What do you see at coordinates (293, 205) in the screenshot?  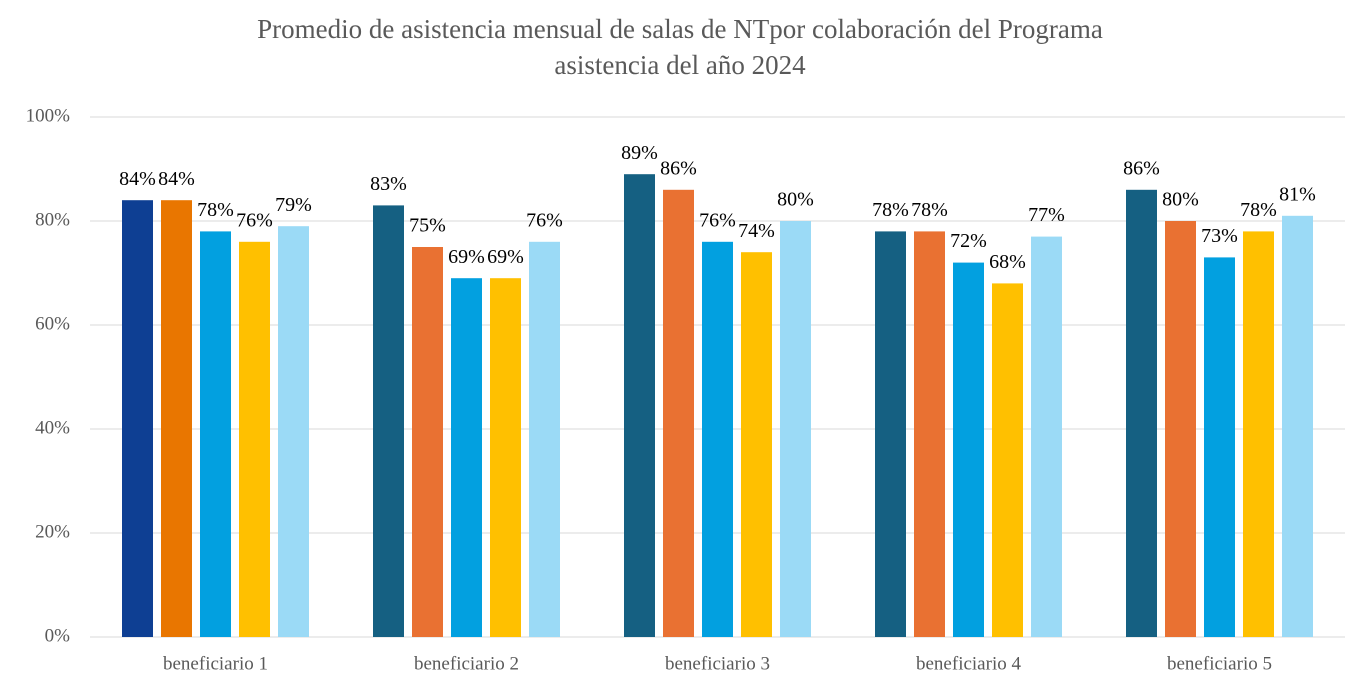 I see `data-label: 79%` at bounding box center [293, 205].